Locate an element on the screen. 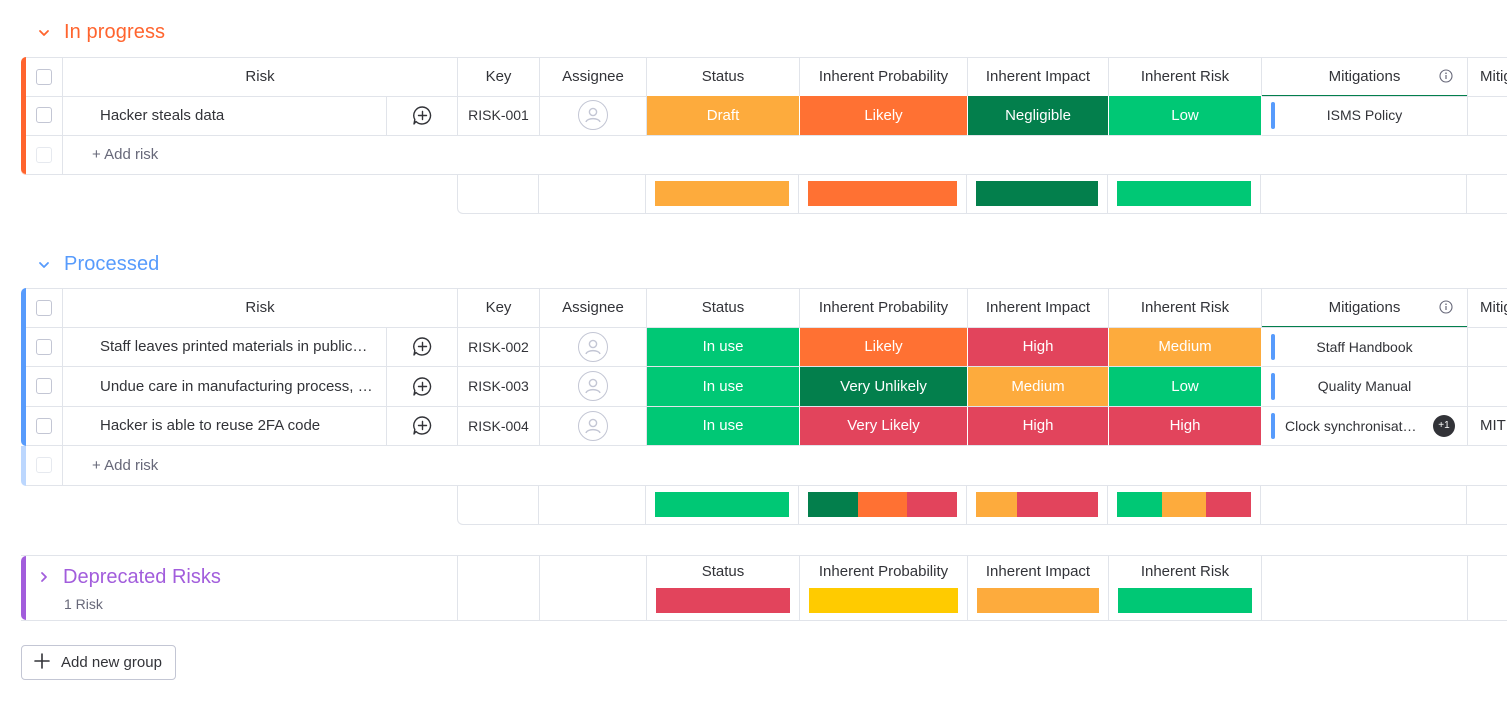 The width and height of the screenshot is (1507, 703). probability-label: Very Unlikely is located at coordinates (884, 387).